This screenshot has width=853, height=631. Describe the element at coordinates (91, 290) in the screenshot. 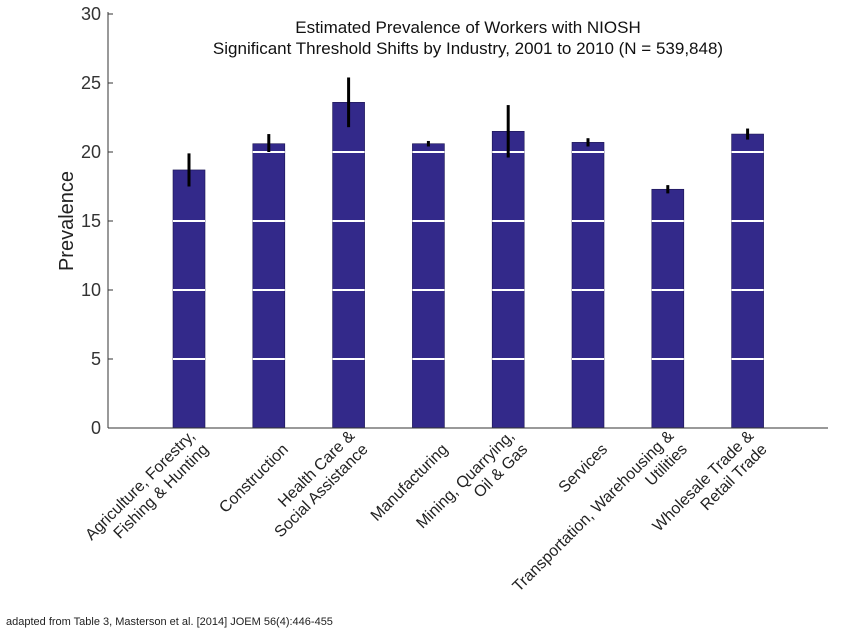

I see `y-tick-label: 10` at that location.